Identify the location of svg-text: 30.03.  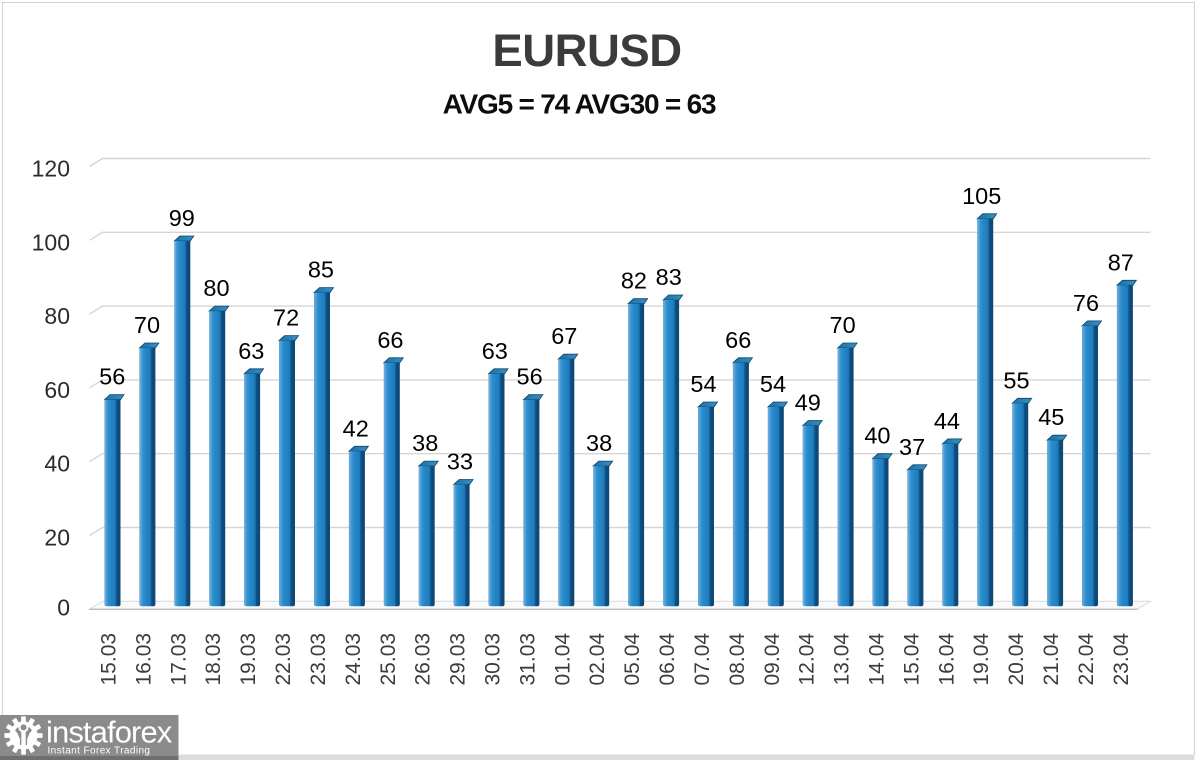
(493, 659).